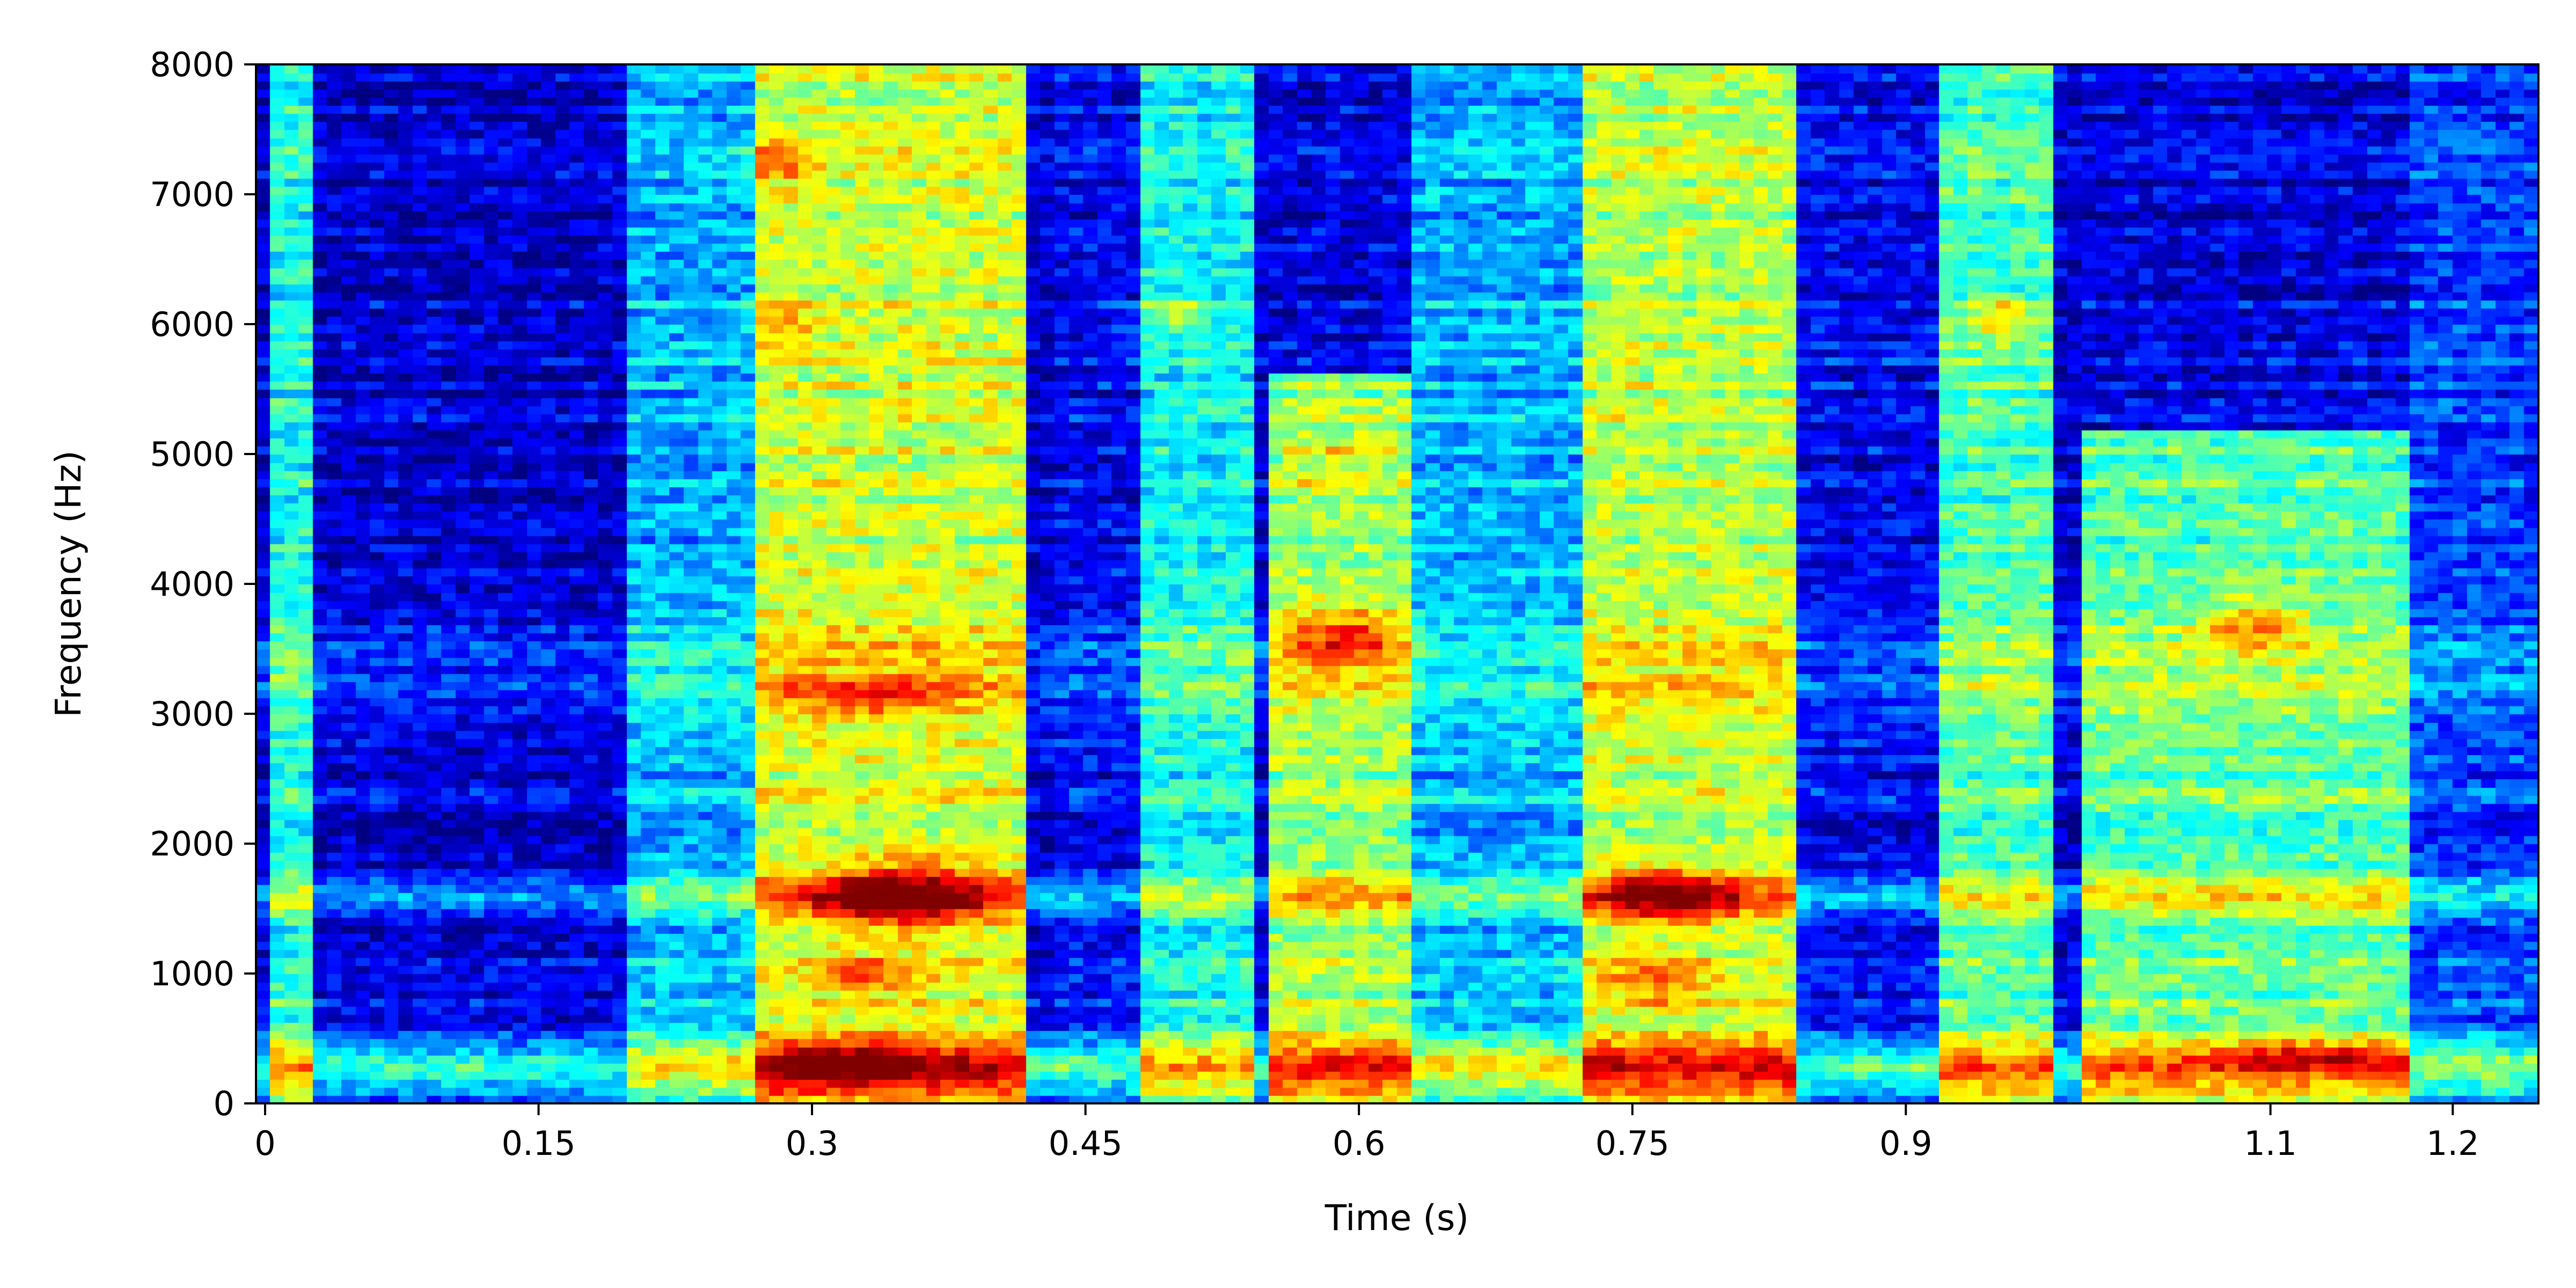 Image resolution: width=2576 pixels, height=1288 pixels. Describe the element at coordinates (1396, 1218) in the screenshot. I see `x-axis-label: Time (s)` at that location.